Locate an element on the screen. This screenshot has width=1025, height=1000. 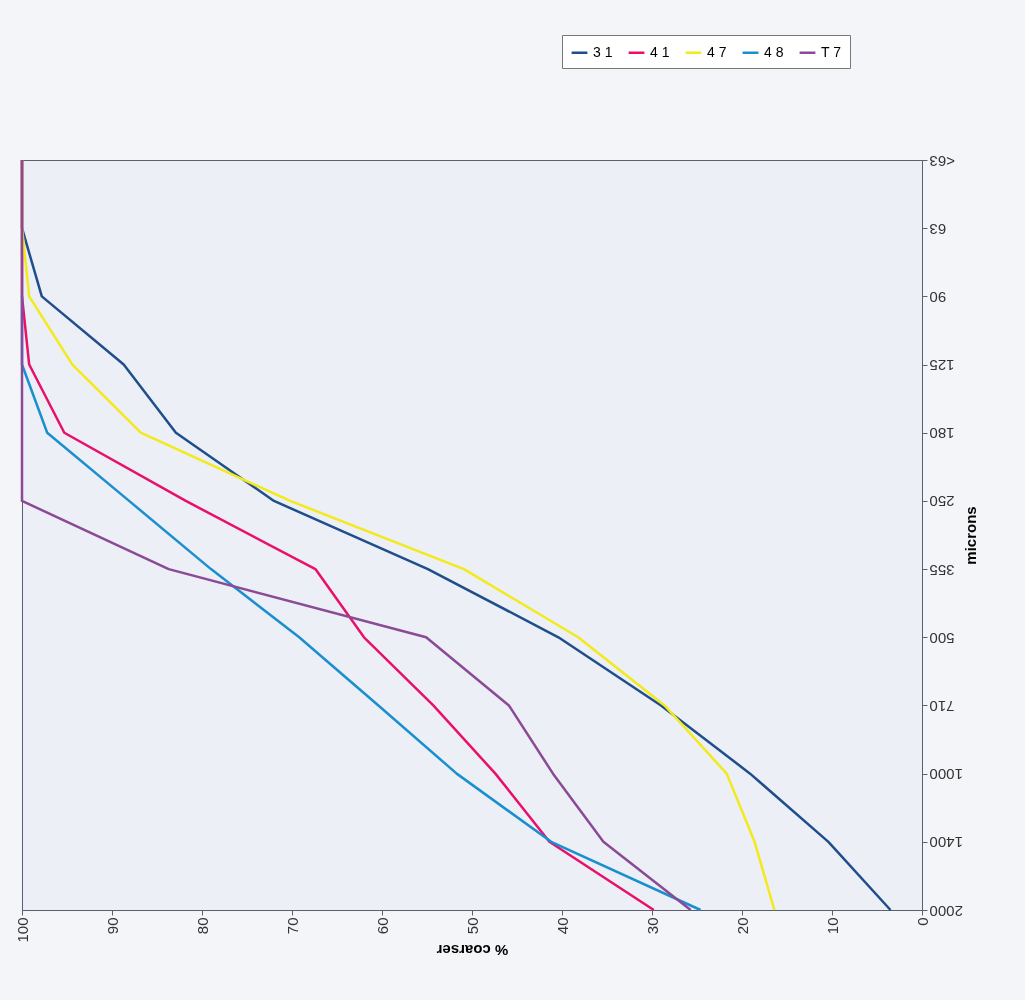
y-tick-label: 1400 is located at coordinates (946, 843).